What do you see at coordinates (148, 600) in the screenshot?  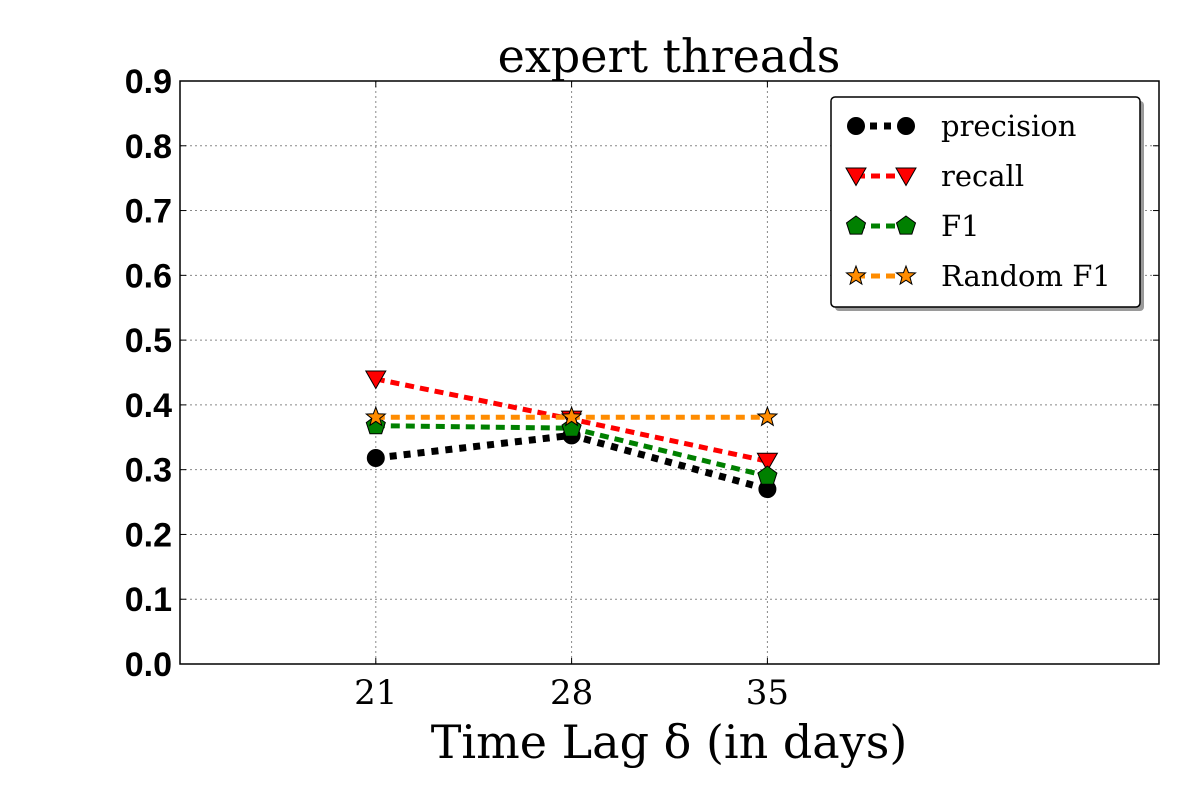 I see `y-tick-label: 0.1` at bounding box center [148, 600].